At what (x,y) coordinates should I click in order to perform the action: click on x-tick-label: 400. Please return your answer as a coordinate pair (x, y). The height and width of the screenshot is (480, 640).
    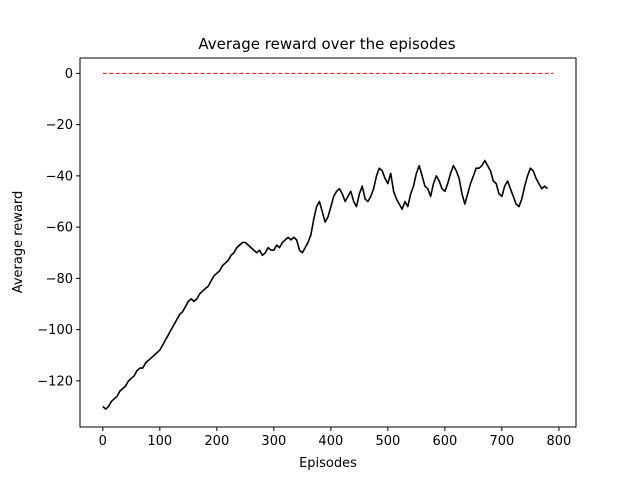
    Looking at the image, I should click on (330, 441).